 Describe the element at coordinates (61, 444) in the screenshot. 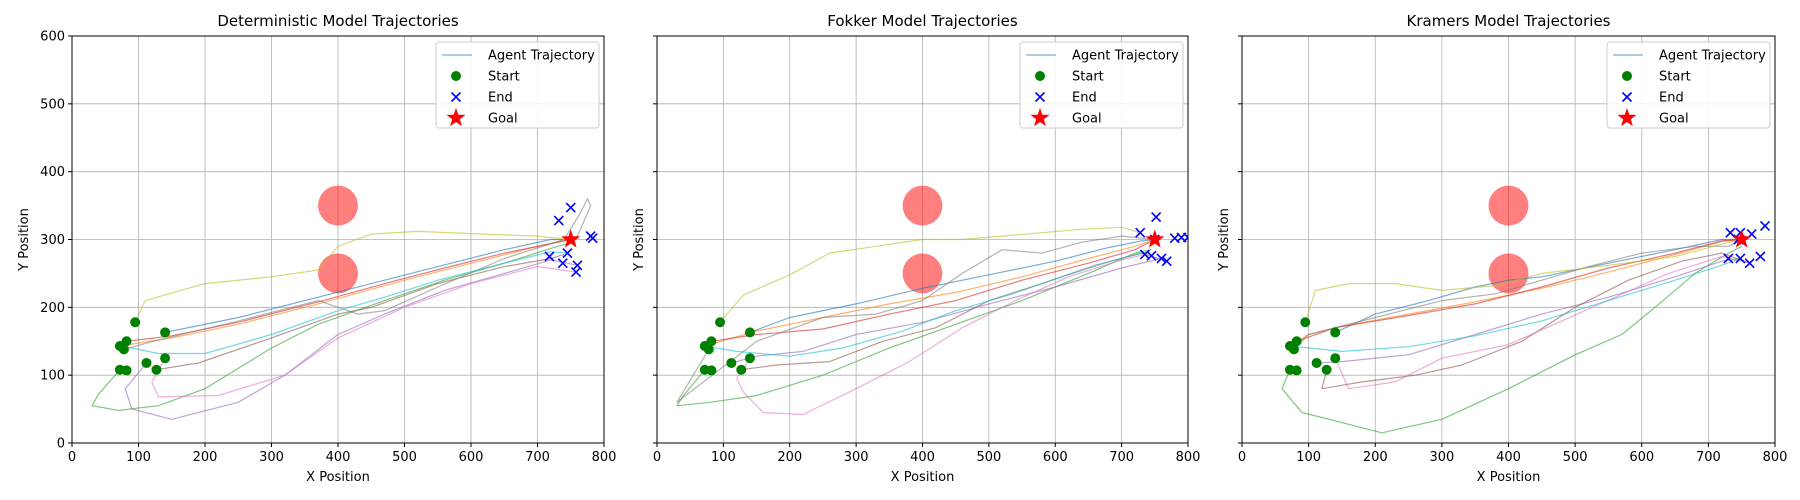

I see `y-tick-label: 0` at that location.